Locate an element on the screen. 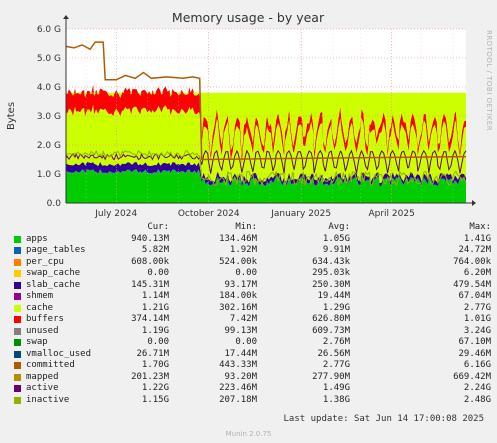 The height and width of the screenshot is (443, 497). legend-header-cur: Cur: is located at coordinates (158, 227).